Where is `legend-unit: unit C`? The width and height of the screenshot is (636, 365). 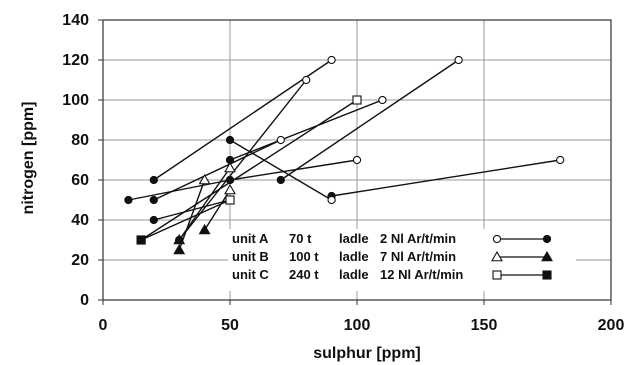
legend-unit: unit C is located at coordinates (250, 274).